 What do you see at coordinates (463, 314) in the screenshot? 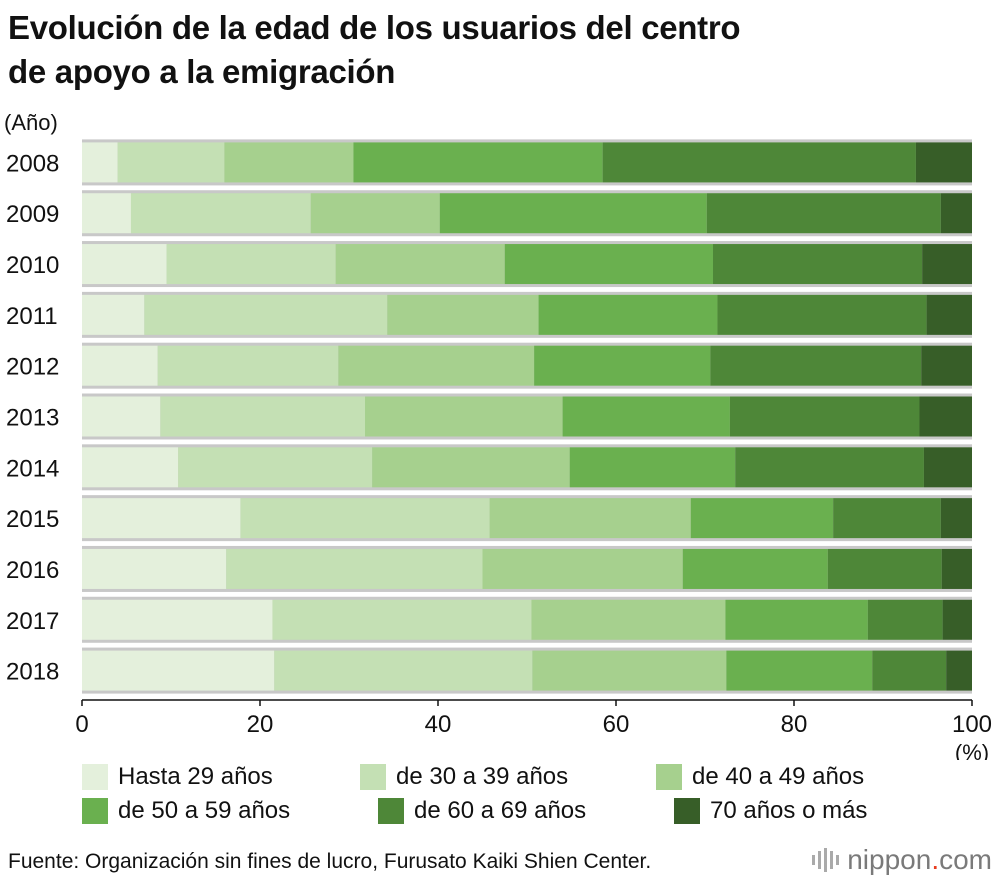
I see `bar-segment-2011-s2` at bounding box center [463, 314].